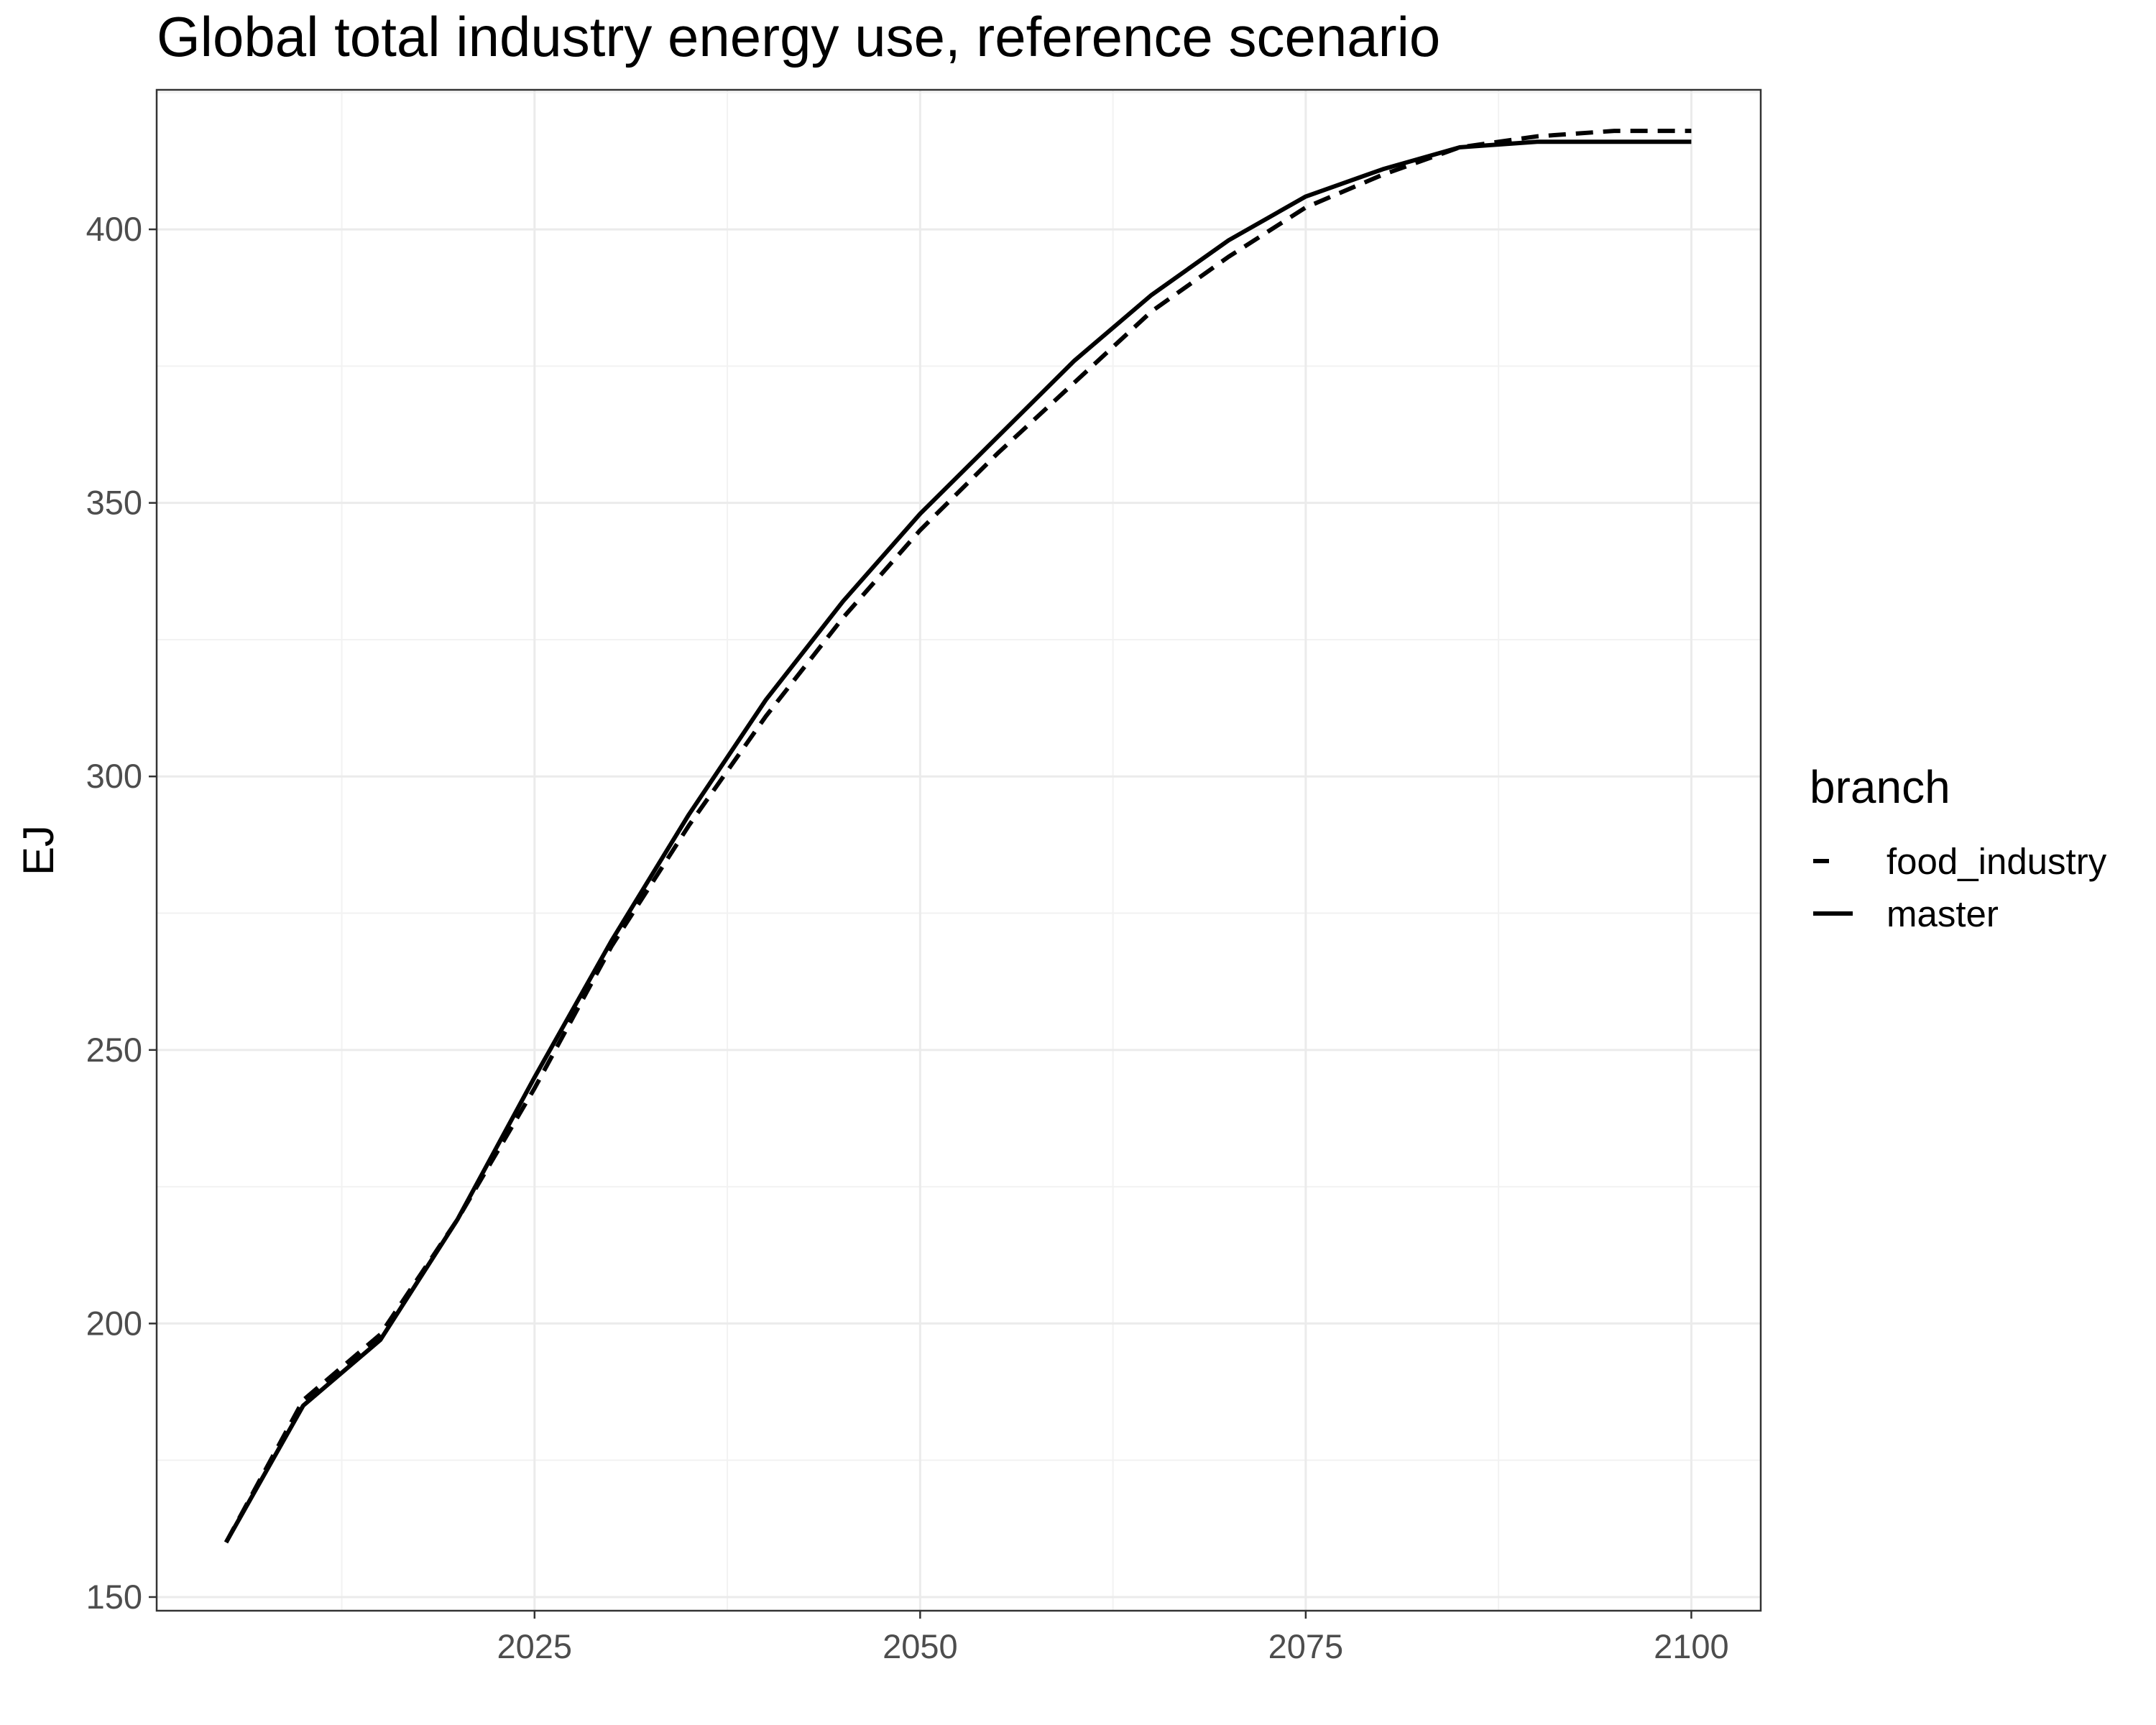 The image size is (2156, 1725). I want to click on y-tick-label: 150, so click(114, 1597).